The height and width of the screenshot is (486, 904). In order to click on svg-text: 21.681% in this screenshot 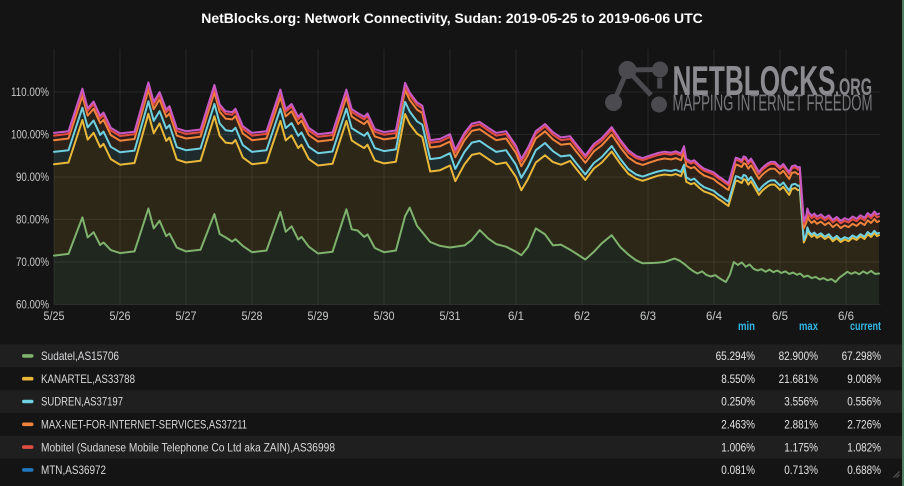, I will do `click(799, 379)`.